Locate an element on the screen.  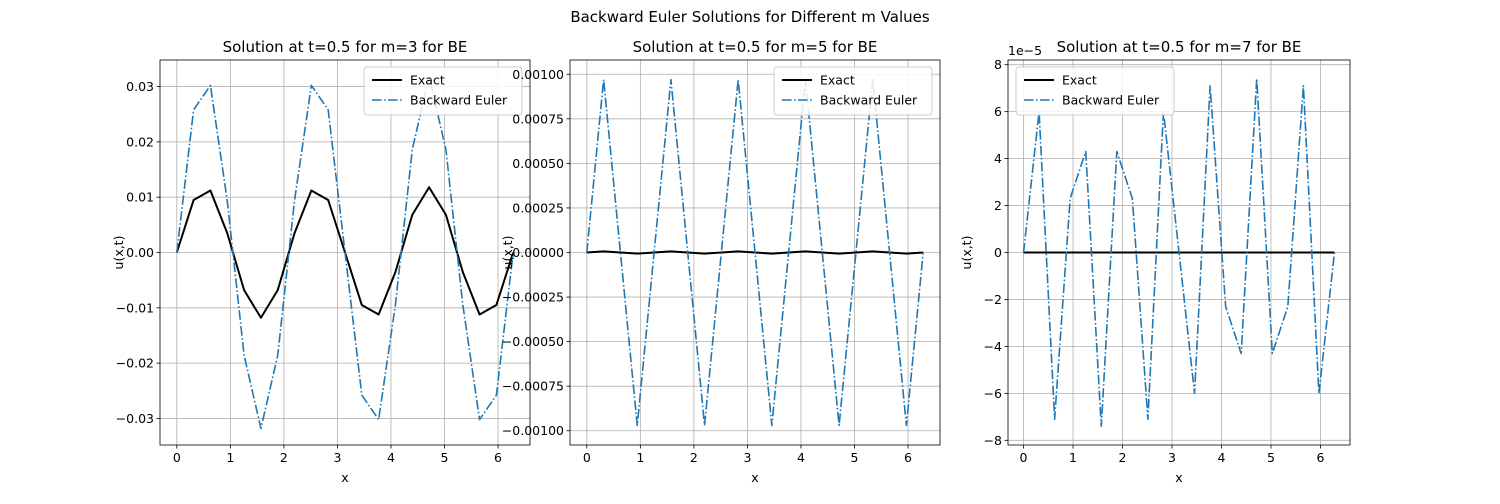
y-tick-label: 0.00025 is located at coordinates (538, 207).